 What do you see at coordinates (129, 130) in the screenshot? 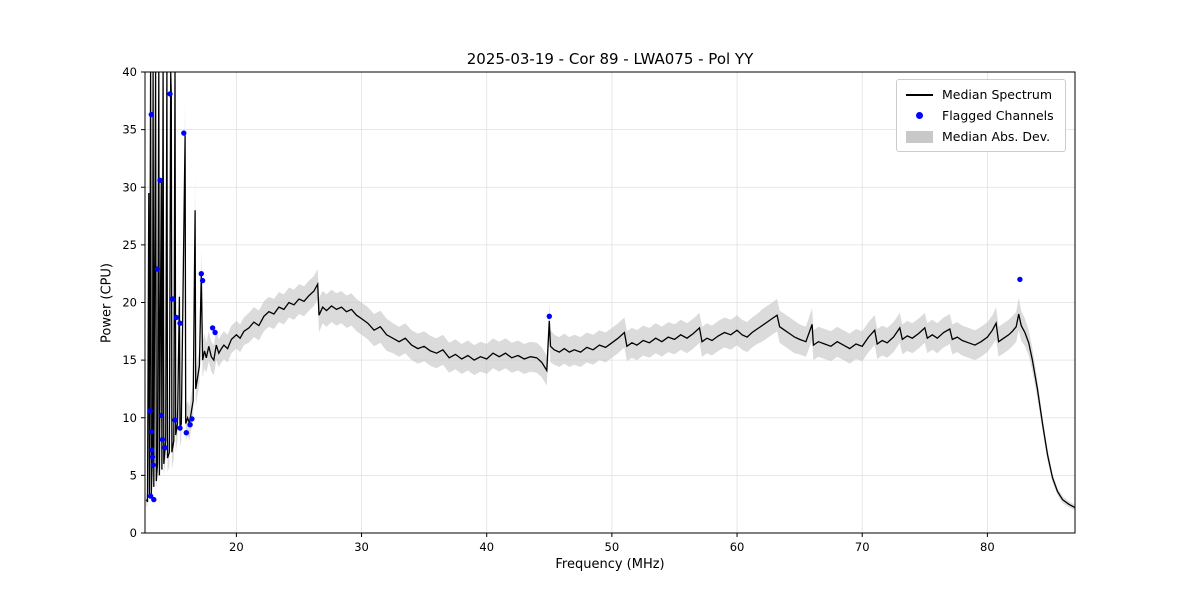
I see `y-tick-label: 35` at bounding box center [129, 130].